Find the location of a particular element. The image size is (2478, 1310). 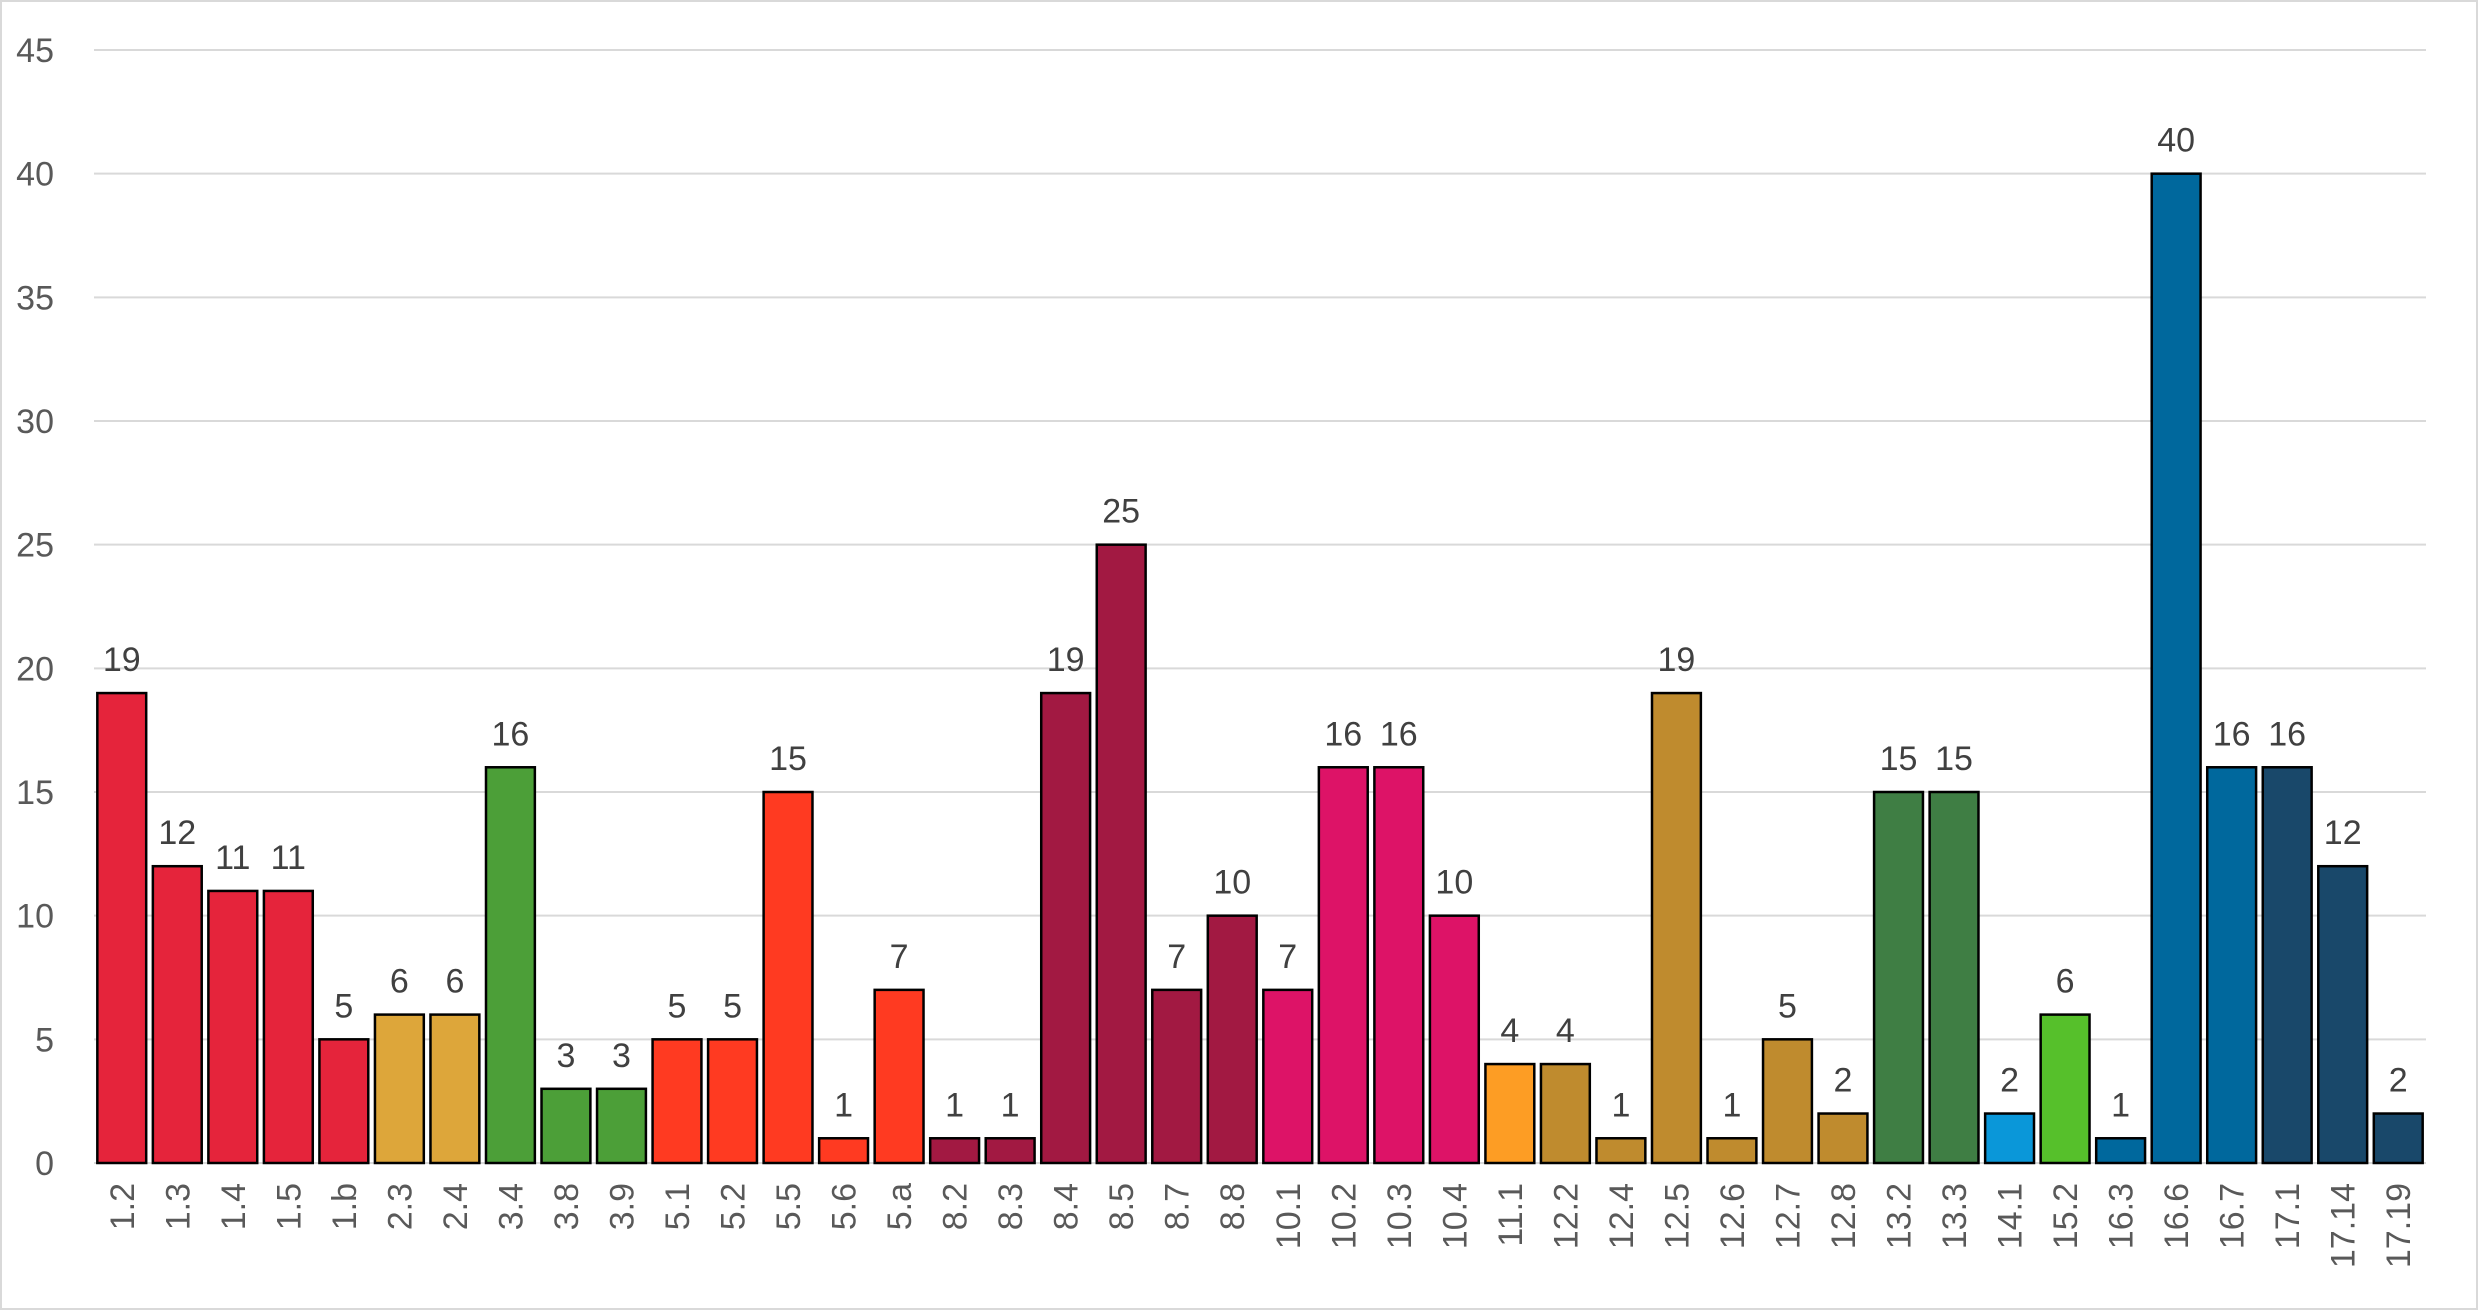

bar-12.2 is located at coordinates (1565, 1113).